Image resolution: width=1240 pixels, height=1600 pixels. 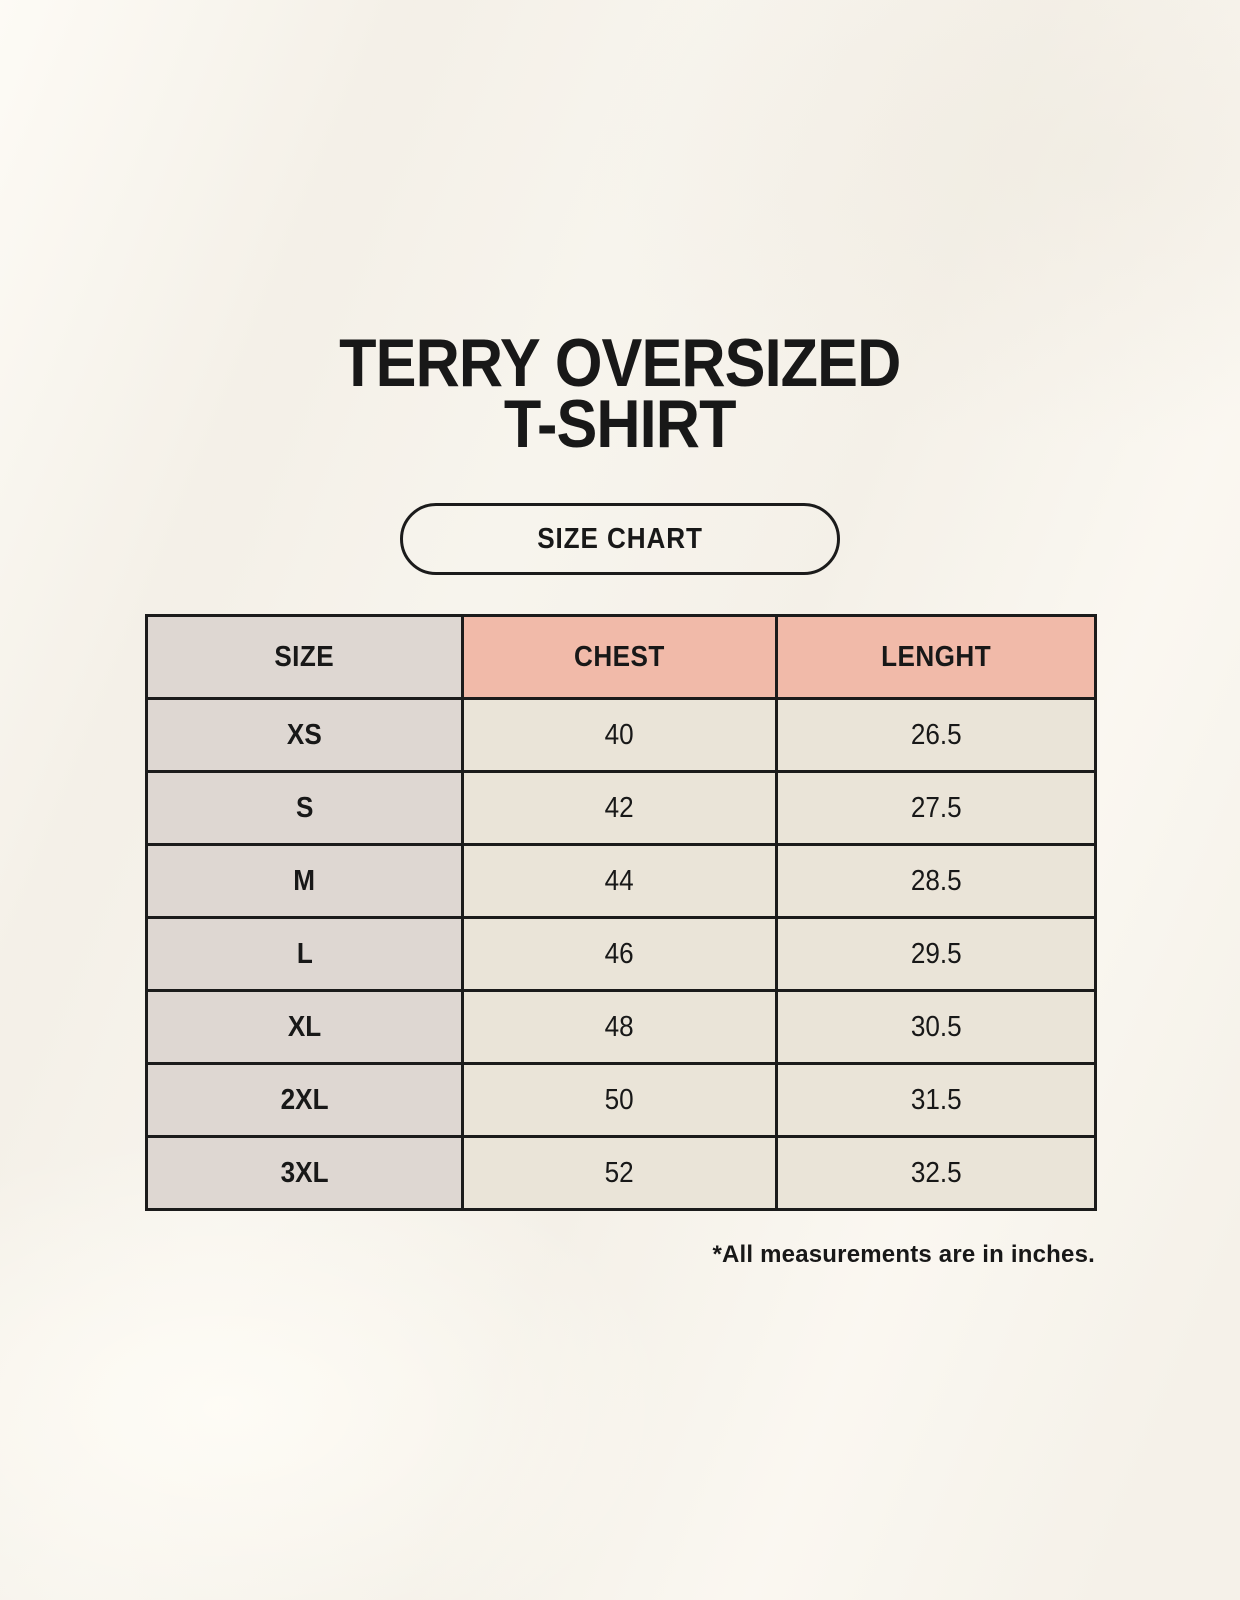 What do you see at coordinates (304, 1100) in the screenshot?
I see `size-cell: 2XL` at bounding box center [304, 1100].